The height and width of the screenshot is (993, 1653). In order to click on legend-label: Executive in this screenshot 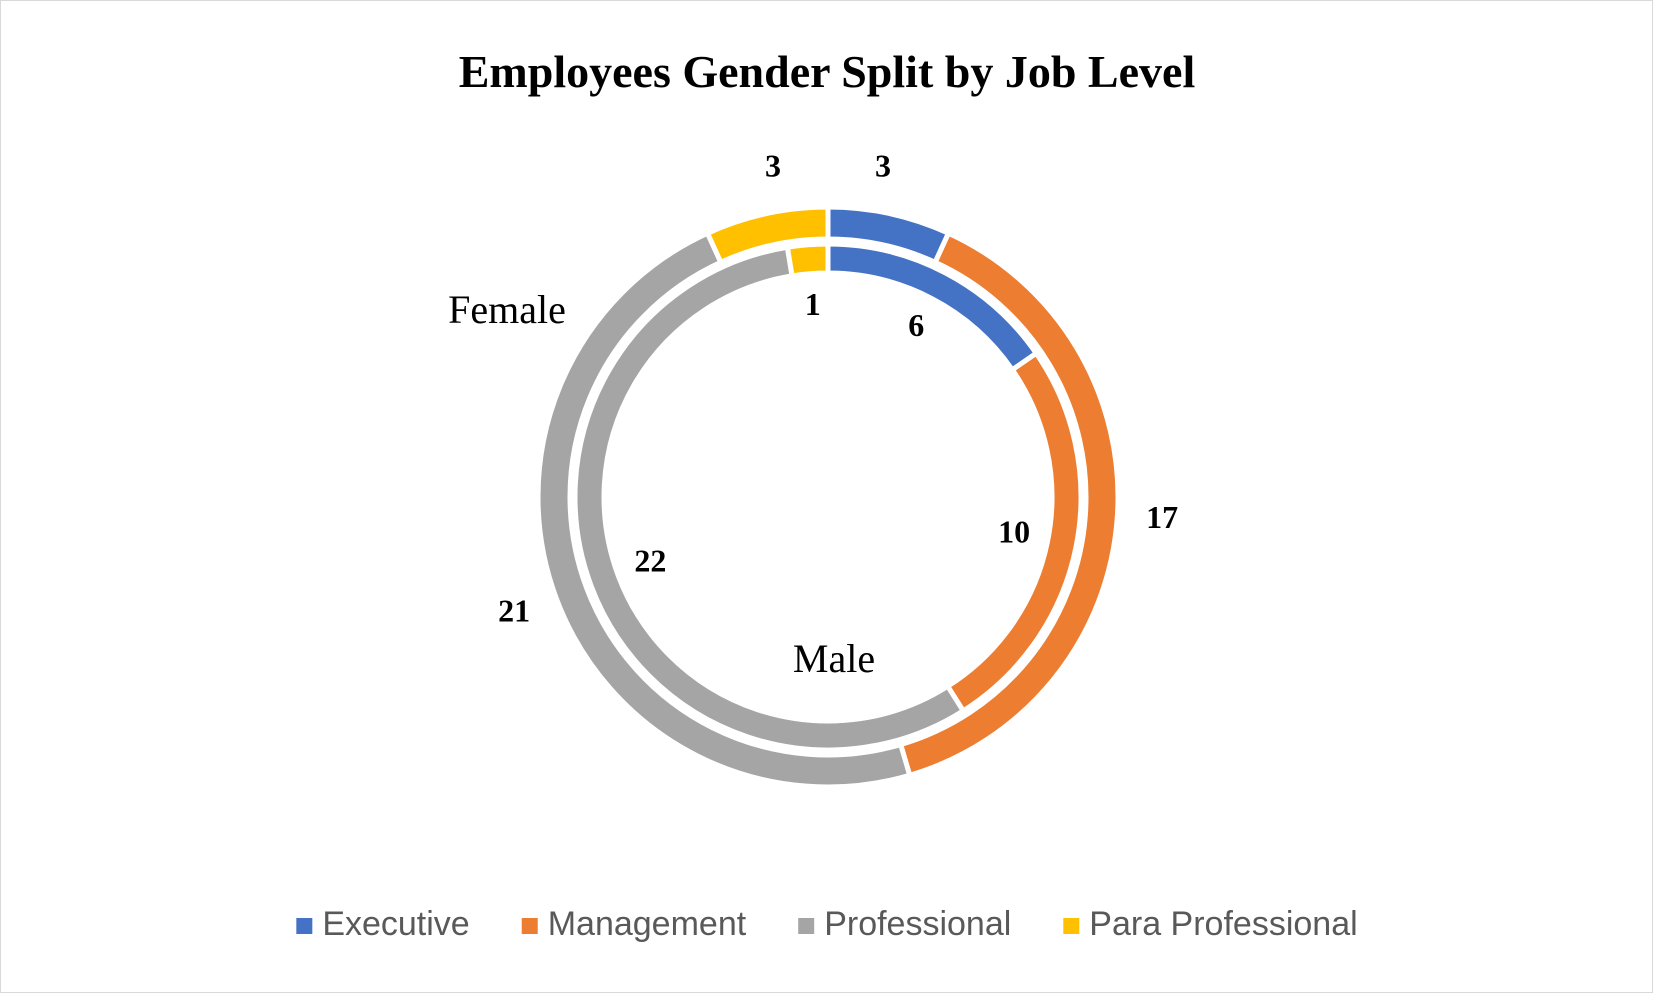, I will do `click(395, 924)`.